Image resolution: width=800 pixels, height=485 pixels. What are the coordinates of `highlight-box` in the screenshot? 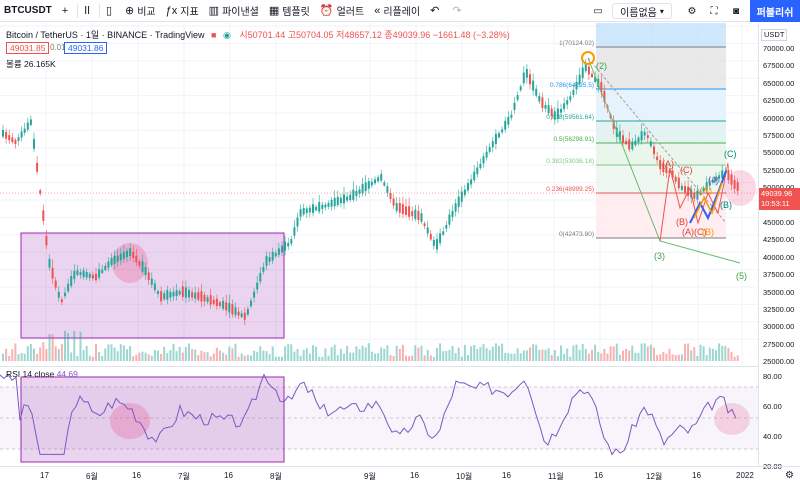 It's located at (152, 285).